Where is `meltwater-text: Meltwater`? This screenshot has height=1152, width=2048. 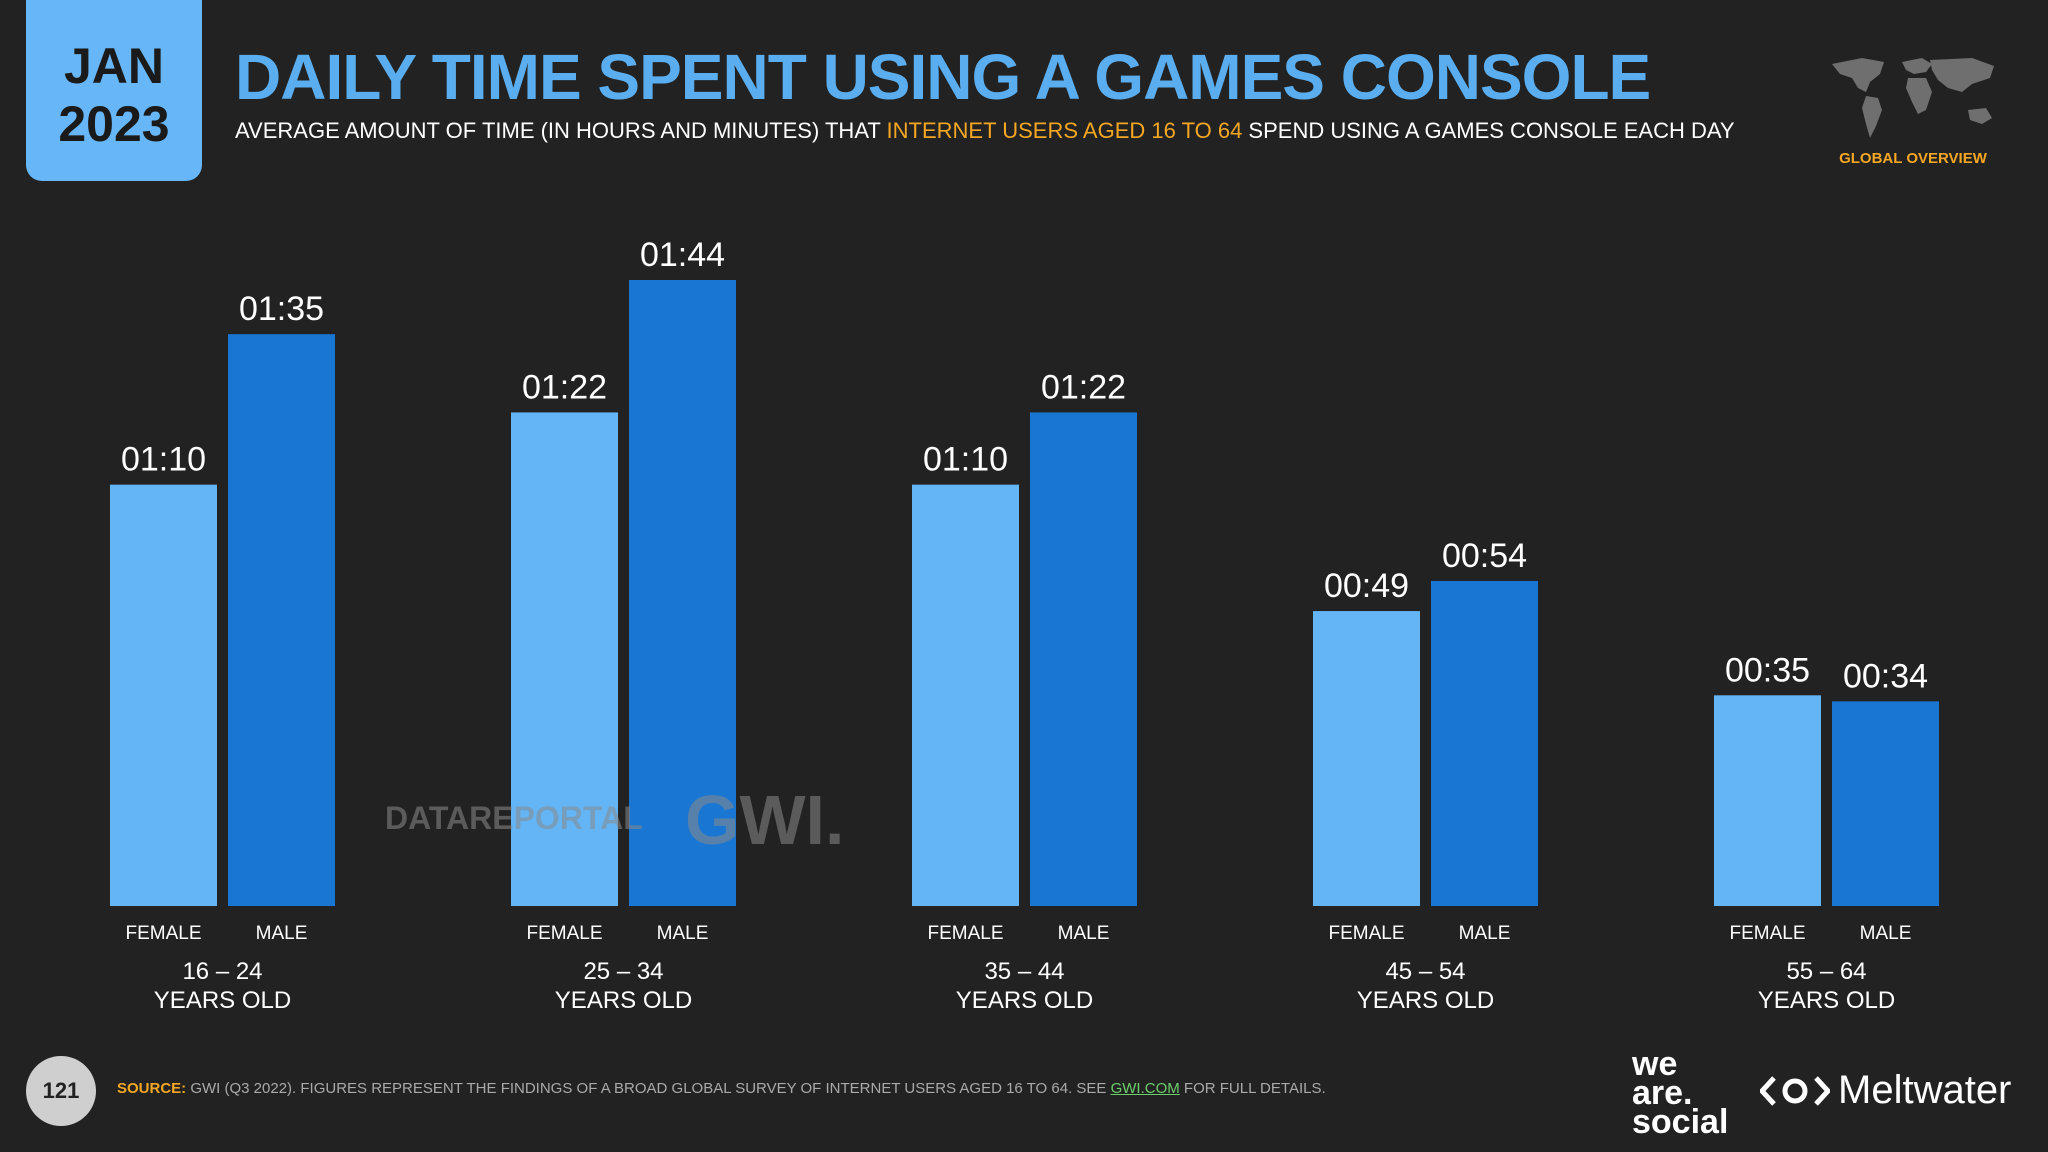
meltwater-text: Meltwater is located at coordinates (1925, 1090).